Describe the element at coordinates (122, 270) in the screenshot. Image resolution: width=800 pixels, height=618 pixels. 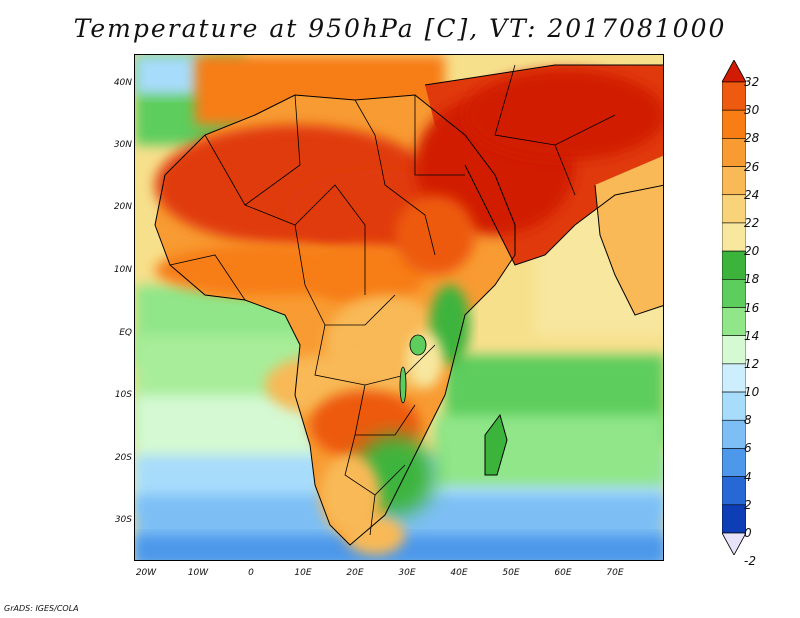
I see `lat-label: 10N` at that location.